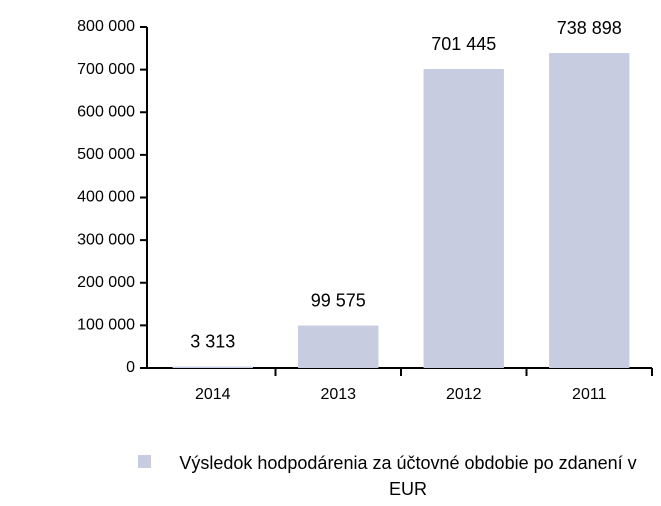 The height and width of the screenshot is (506, 661). I want to click on y-tick-label: 700 000, so click(106, 69).